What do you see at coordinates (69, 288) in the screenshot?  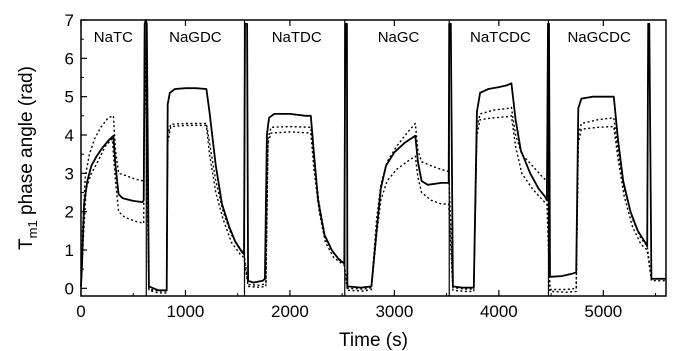 I see `y-tick-label: 0` at bounding box center [69, 288].